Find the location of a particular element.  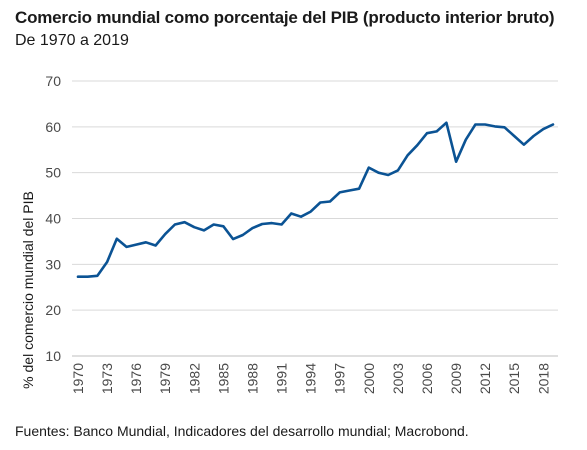

x-tick-label: 1976 is located at coordinates (136, 378).